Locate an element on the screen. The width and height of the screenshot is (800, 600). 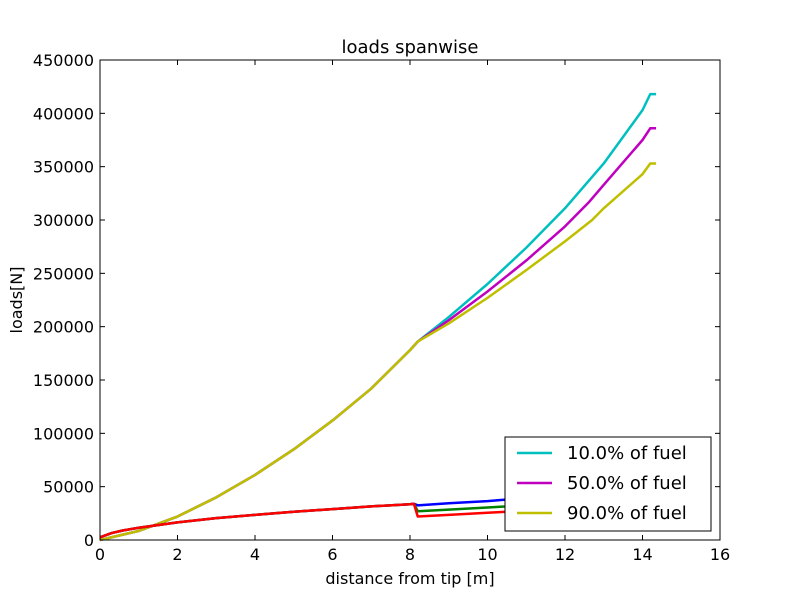
y-tick-label: 300000 is located at coordinates (63, 220).